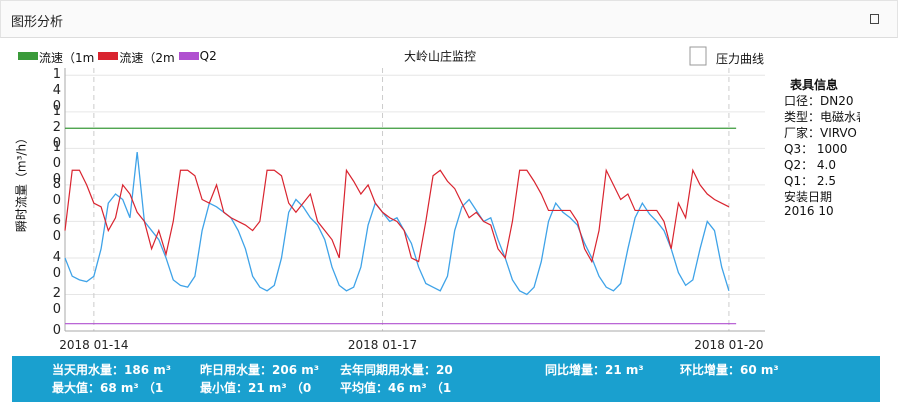  Describe the element at coordinates (108, 388) in the screenshot. I see `stat-item: 最大值：68 m³ （1` at that location.